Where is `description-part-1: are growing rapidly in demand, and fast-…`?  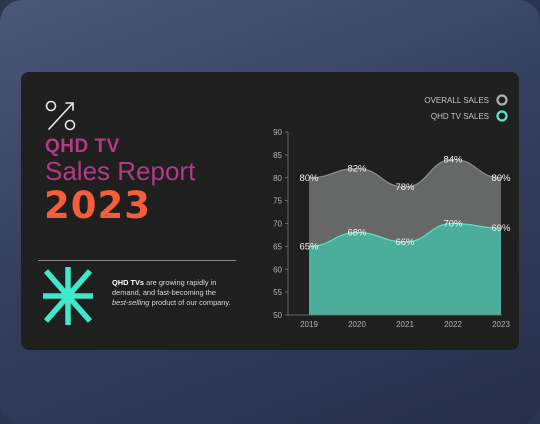 description-part-1: are growing rapidly in demand, and fast-… is located at coordinates (164, 288).